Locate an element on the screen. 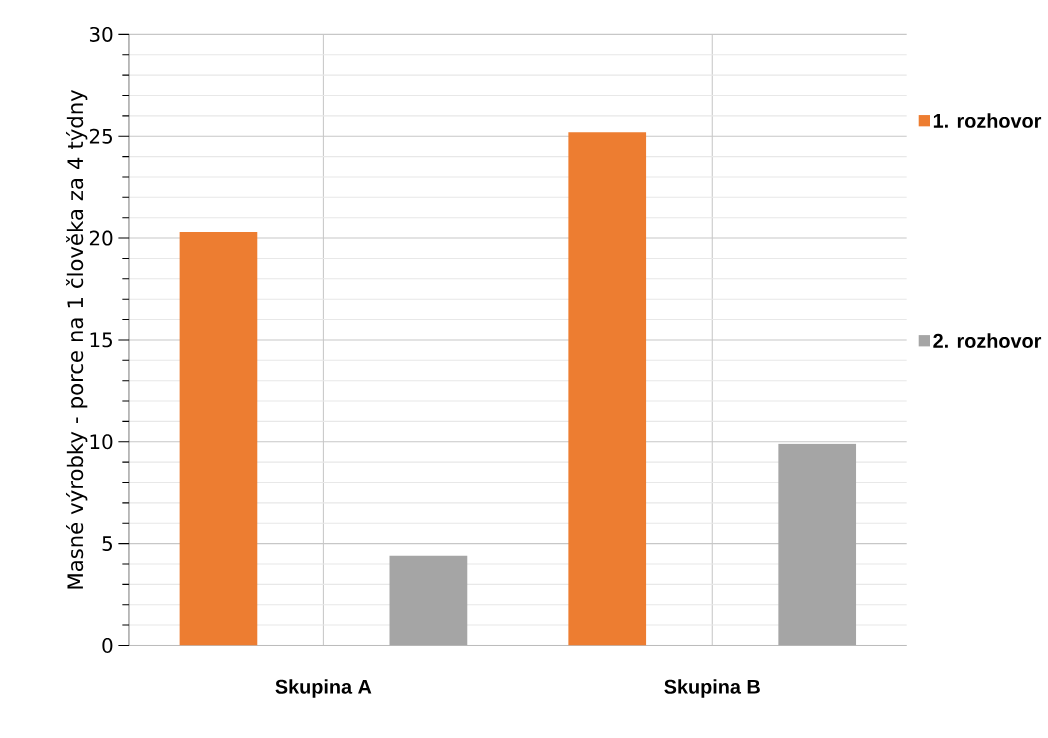 This screenshot has width=1048, height=738. y-tick-label: 10 is located at coordinates (101, 442).